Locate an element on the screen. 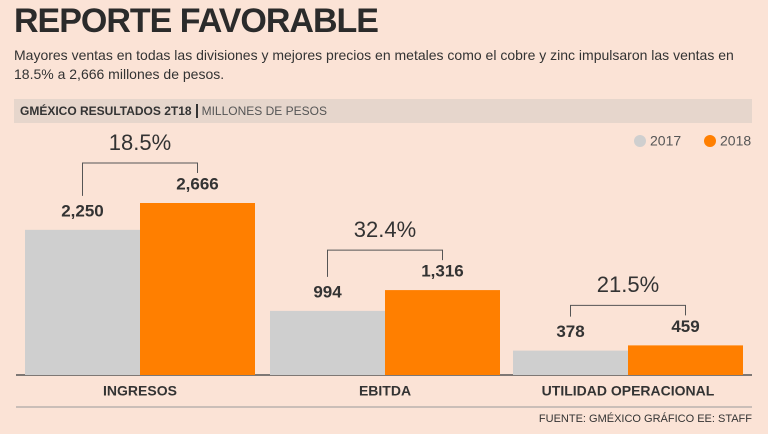  x-tick-label: INGRESOS is located at coordinates (140, 391).